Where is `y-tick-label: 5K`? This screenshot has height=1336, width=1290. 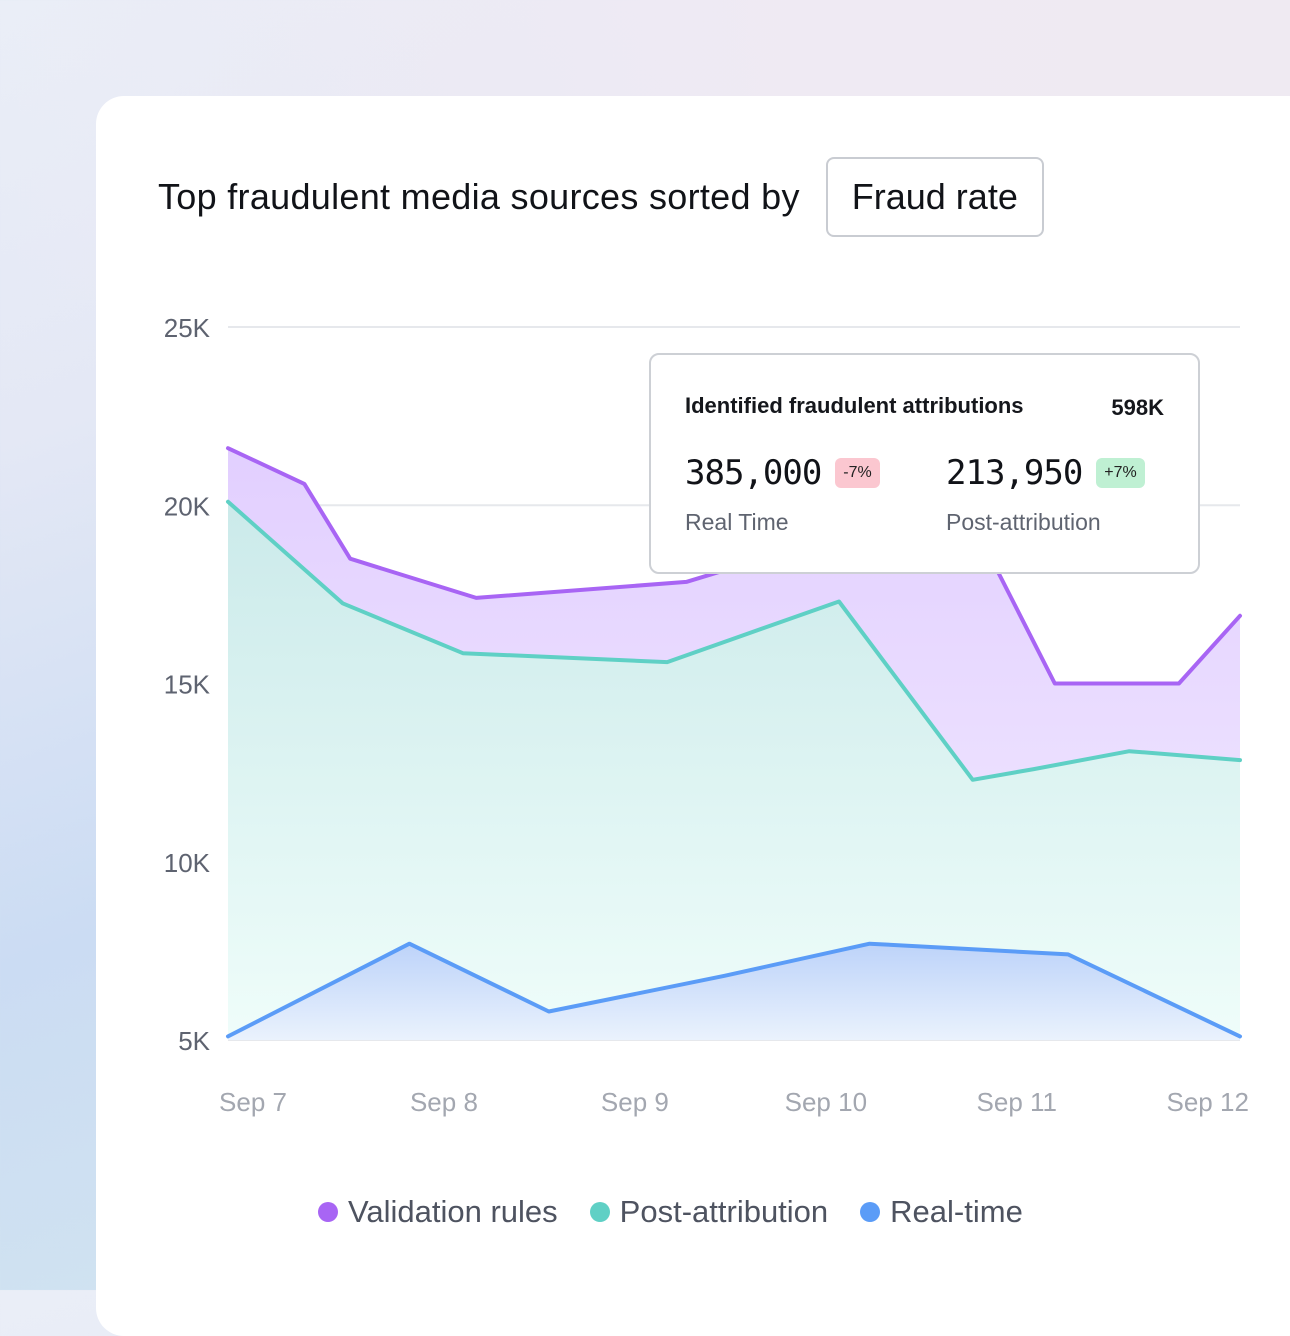 y-tick-label: 5K is located at coordinates (194, 1041).